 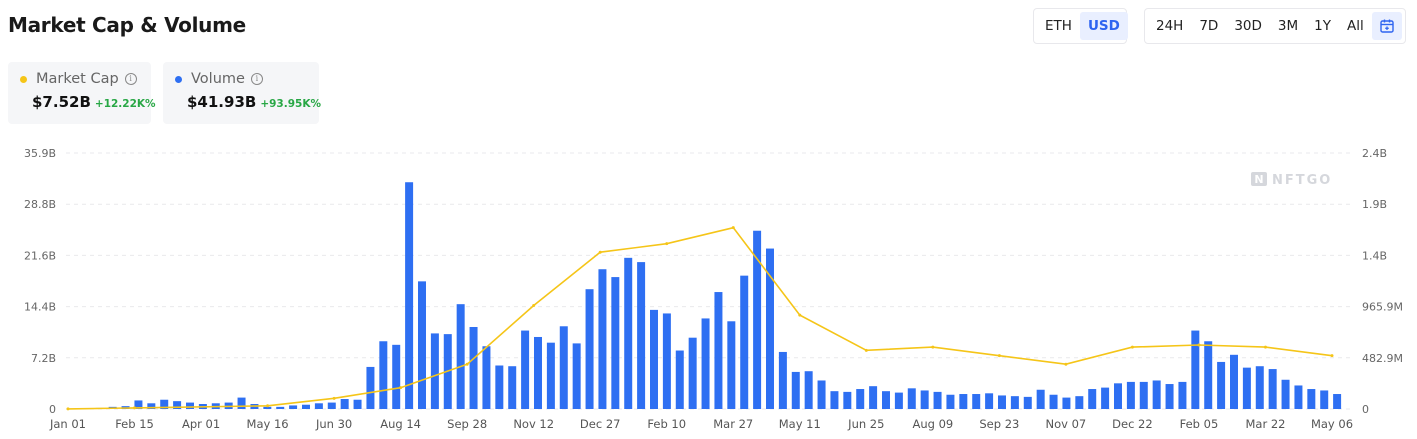 What do you see at coordinates (1058, 26) in the screenshot?
I see `currency-eth-option: ETH` at bounding box center [1058, 26].